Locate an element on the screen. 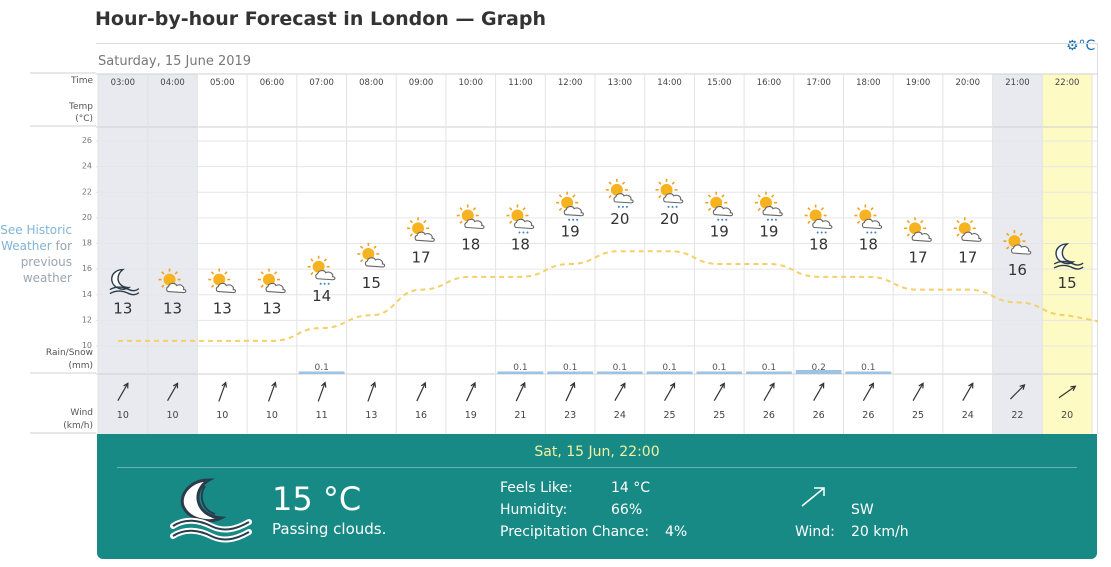  feels-like-value: 14 °C is located at coordinates (631, 488).